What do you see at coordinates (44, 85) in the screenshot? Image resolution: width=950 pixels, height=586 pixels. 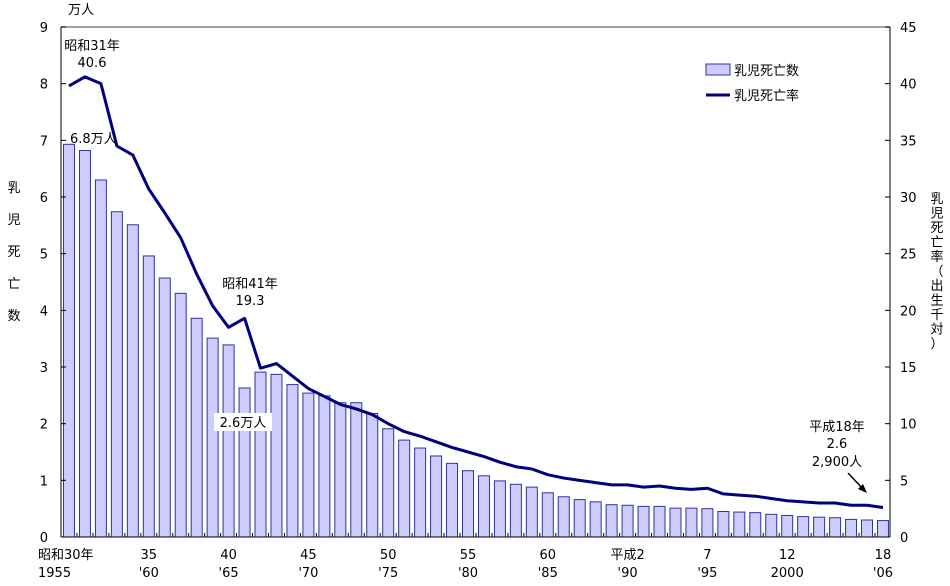 I see `left-tick-label: 8` at bounding box center [44, 85].